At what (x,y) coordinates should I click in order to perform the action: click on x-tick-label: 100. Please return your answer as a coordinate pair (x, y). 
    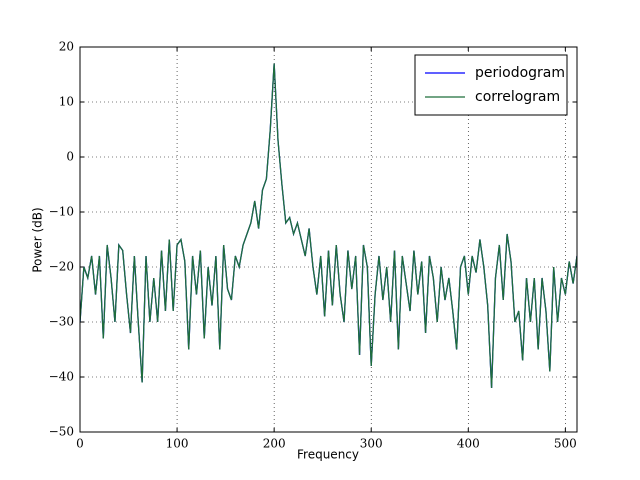
    Looking at the image, I should click on (177, 444).